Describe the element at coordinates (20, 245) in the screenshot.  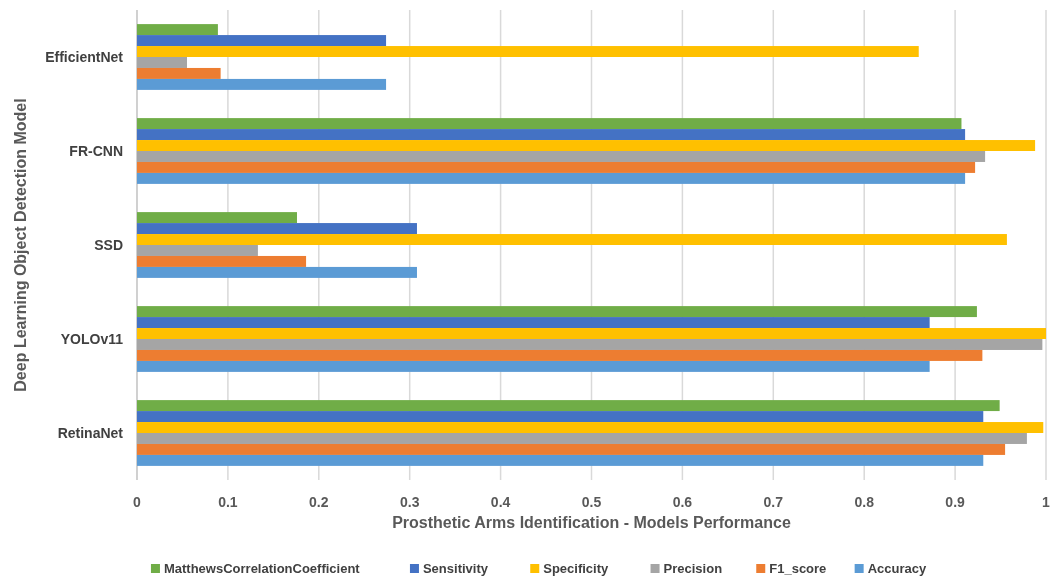
I see `y-axis-title: Deep Learning Object Detection Model` at that location.